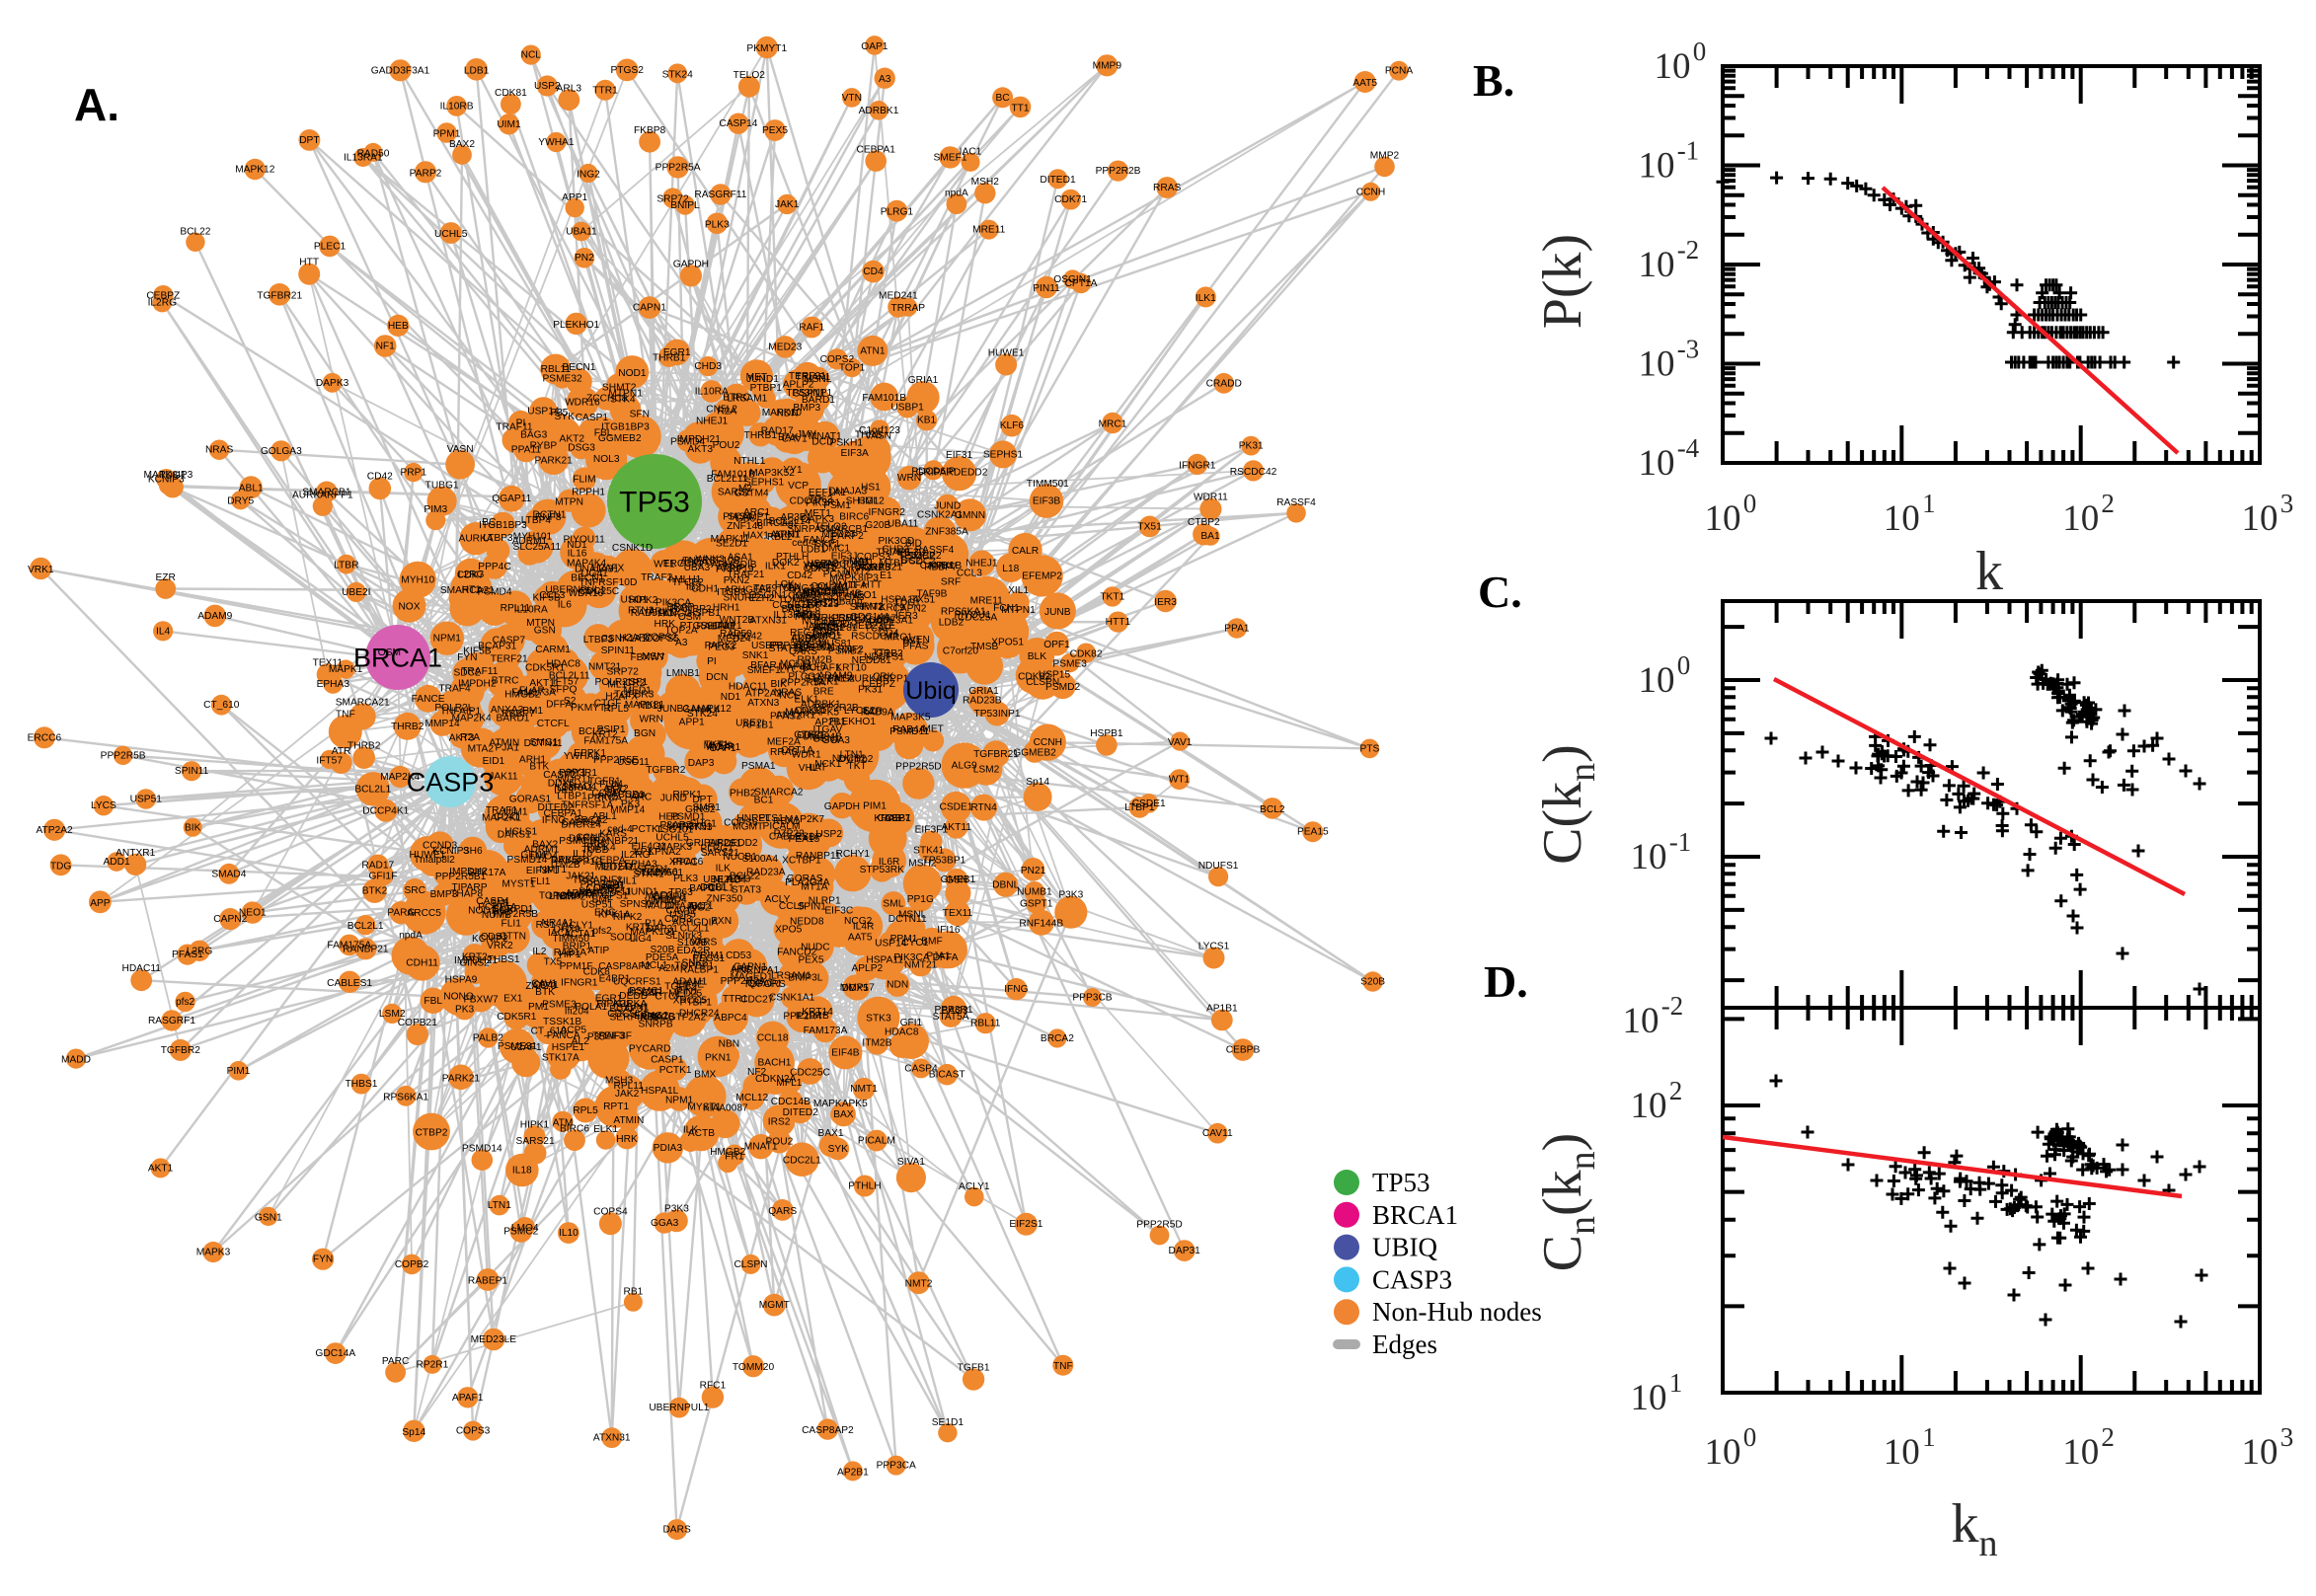 The height and width of the screenshot is (1596, 2316). What do you see at coordinates (2287, 1437) in the screenshot?
I see `svg-text: 3` at bounding box center [2287, 1437].